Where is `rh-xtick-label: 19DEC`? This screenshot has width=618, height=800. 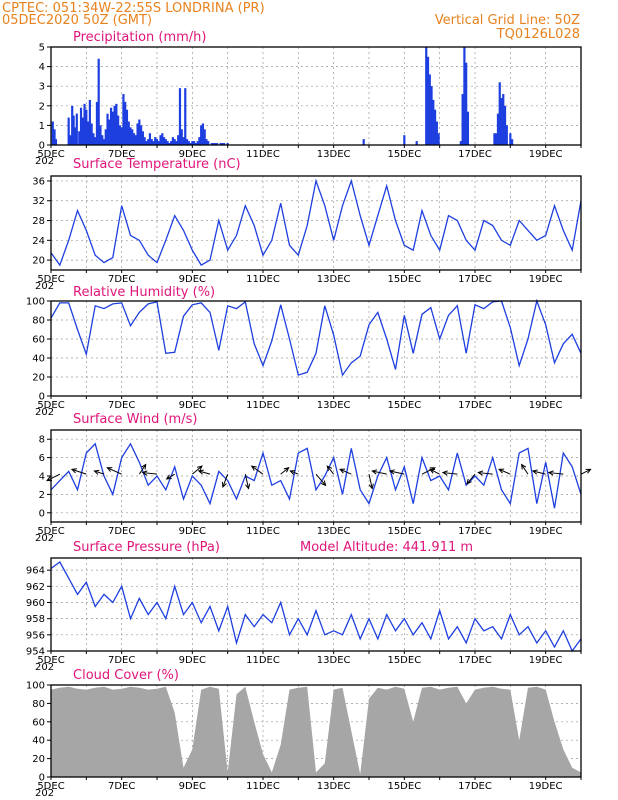
rh-xtick-label: 19DEC is located at coordinates (546, 405).